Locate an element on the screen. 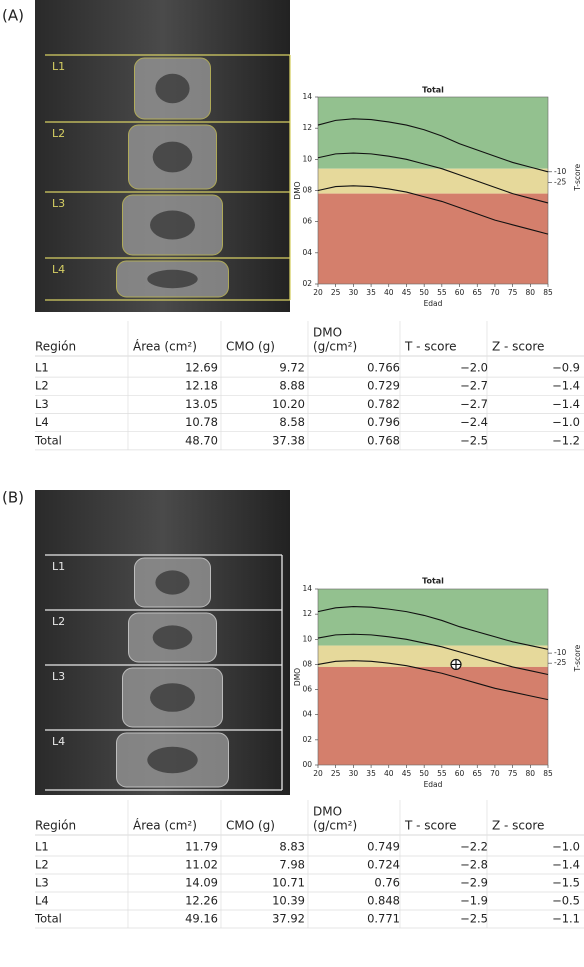 This screenshot has width=584, height=967. panel-label: (B) is located at coordinates (13, 498).